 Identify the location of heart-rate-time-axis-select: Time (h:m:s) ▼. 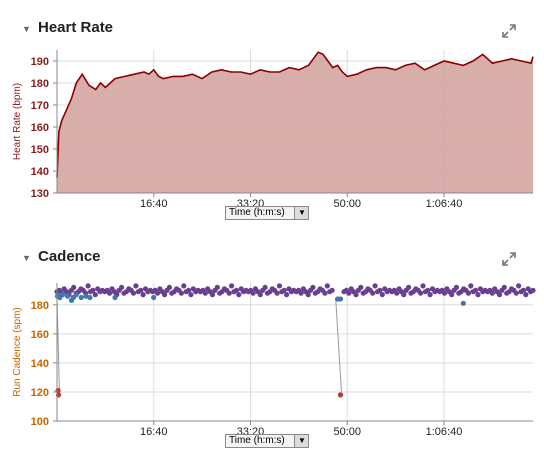
(267, 213).